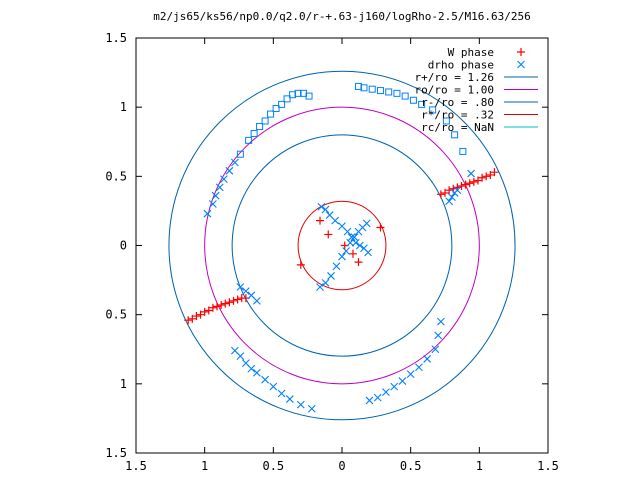 Image resolution: width=640 pixels, height=480 pixels. Describe the element at coordinates (341, 466) in the screenshot. I see `x-tick-label: 0` at that location.